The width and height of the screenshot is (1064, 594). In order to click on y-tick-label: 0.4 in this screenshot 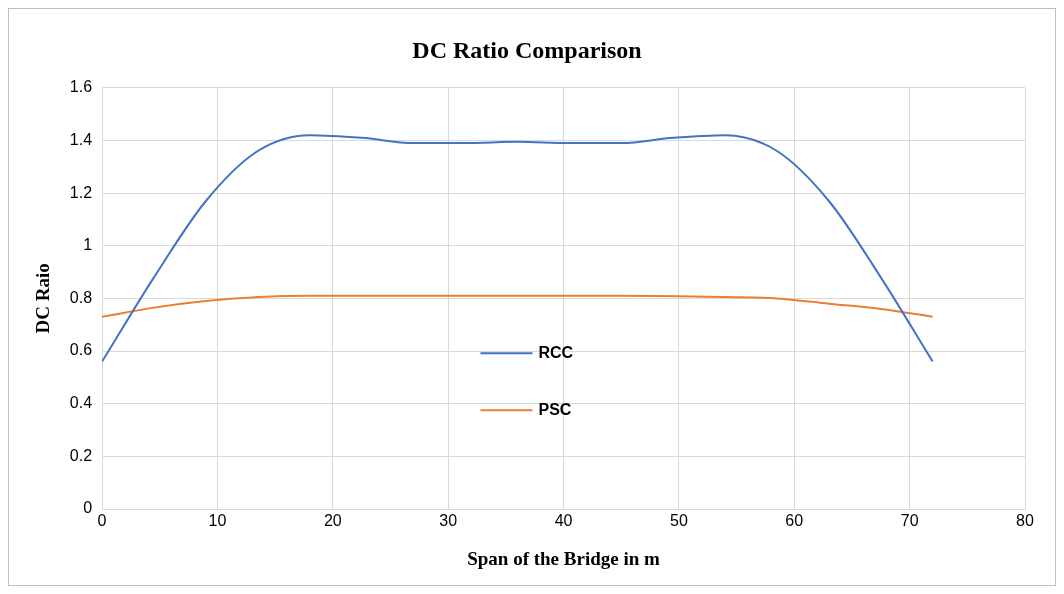, I will do `click(81, 403)`.